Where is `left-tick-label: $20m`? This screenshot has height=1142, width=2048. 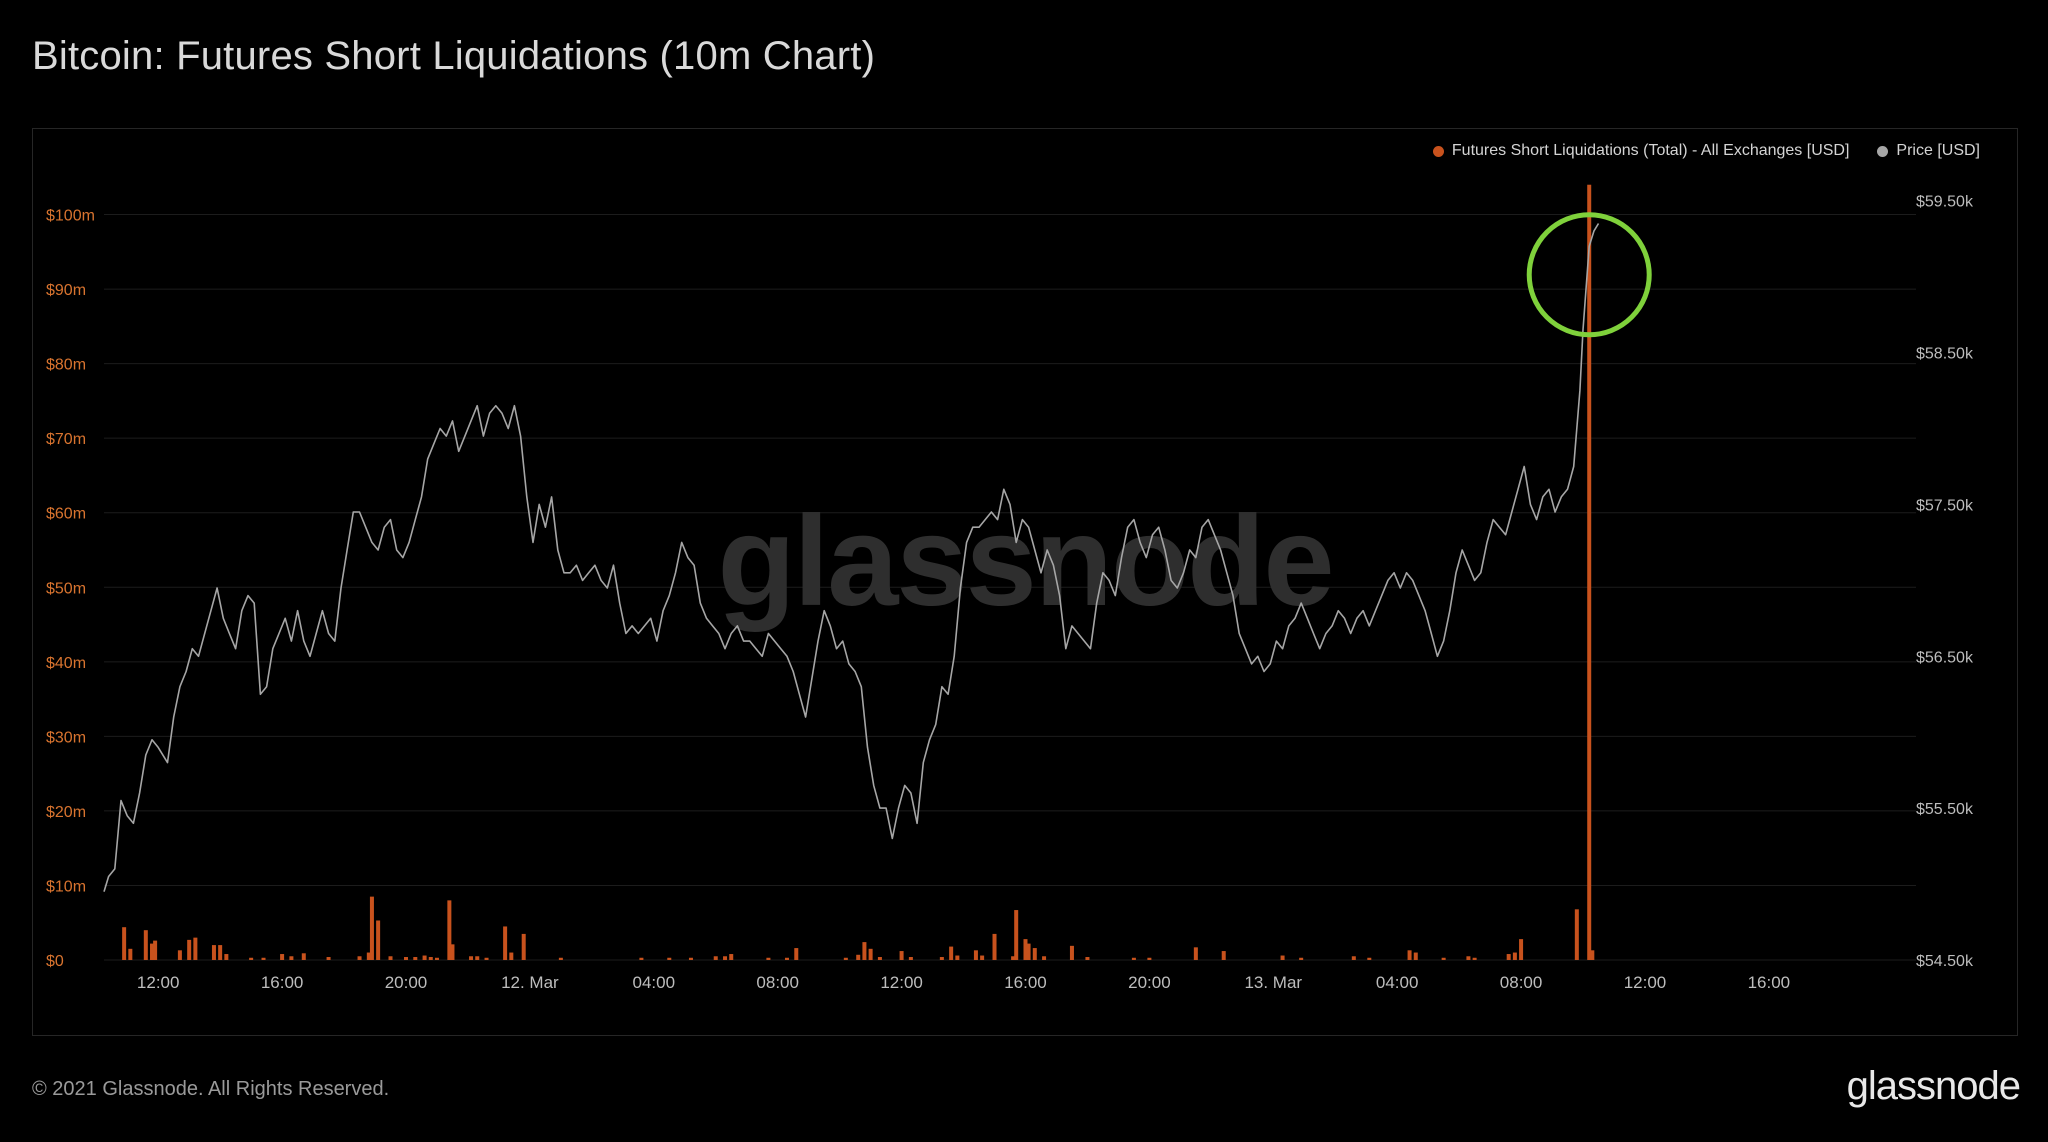 left-tick-label: $20m is located at coordinates (66, 812).